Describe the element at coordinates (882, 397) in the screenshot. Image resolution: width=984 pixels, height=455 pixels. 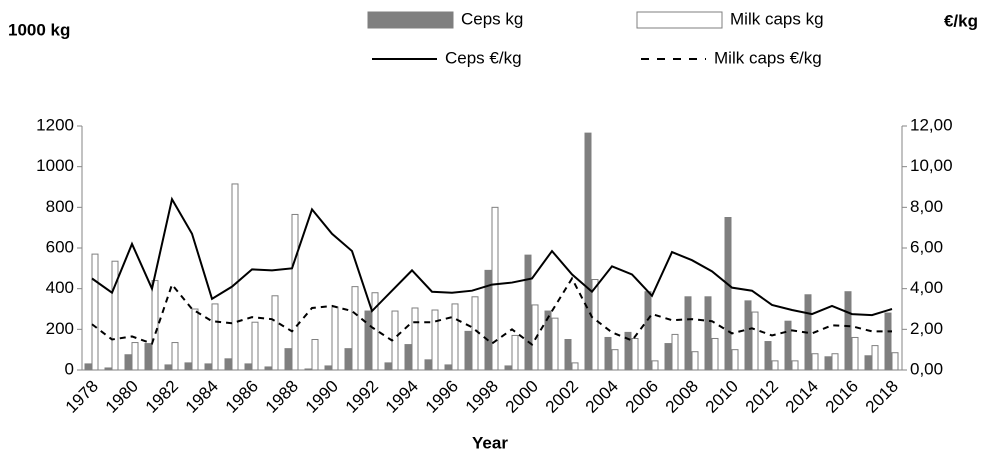
I see `x-tick-label: 2018` at that location.